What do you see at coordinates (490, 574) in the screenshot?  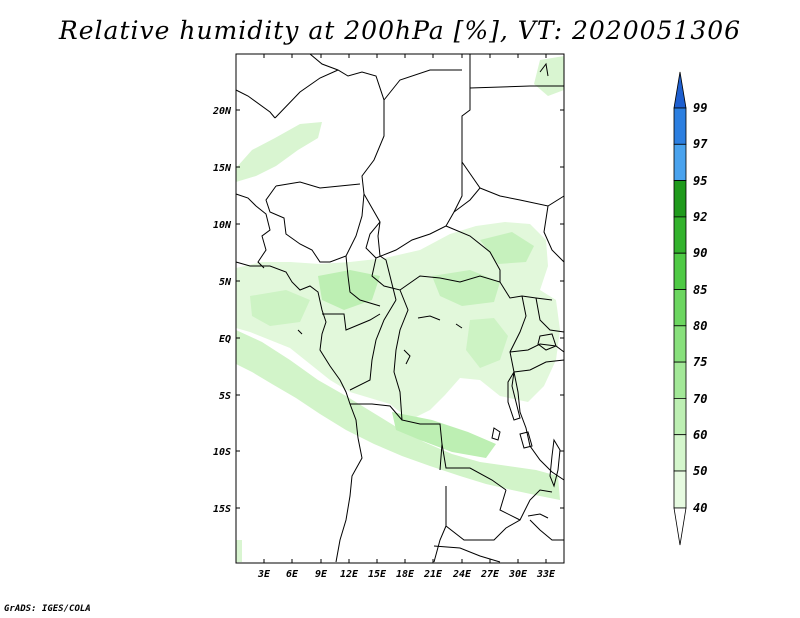 I see `lon-label: 27E` at bounding box center [490, 574].